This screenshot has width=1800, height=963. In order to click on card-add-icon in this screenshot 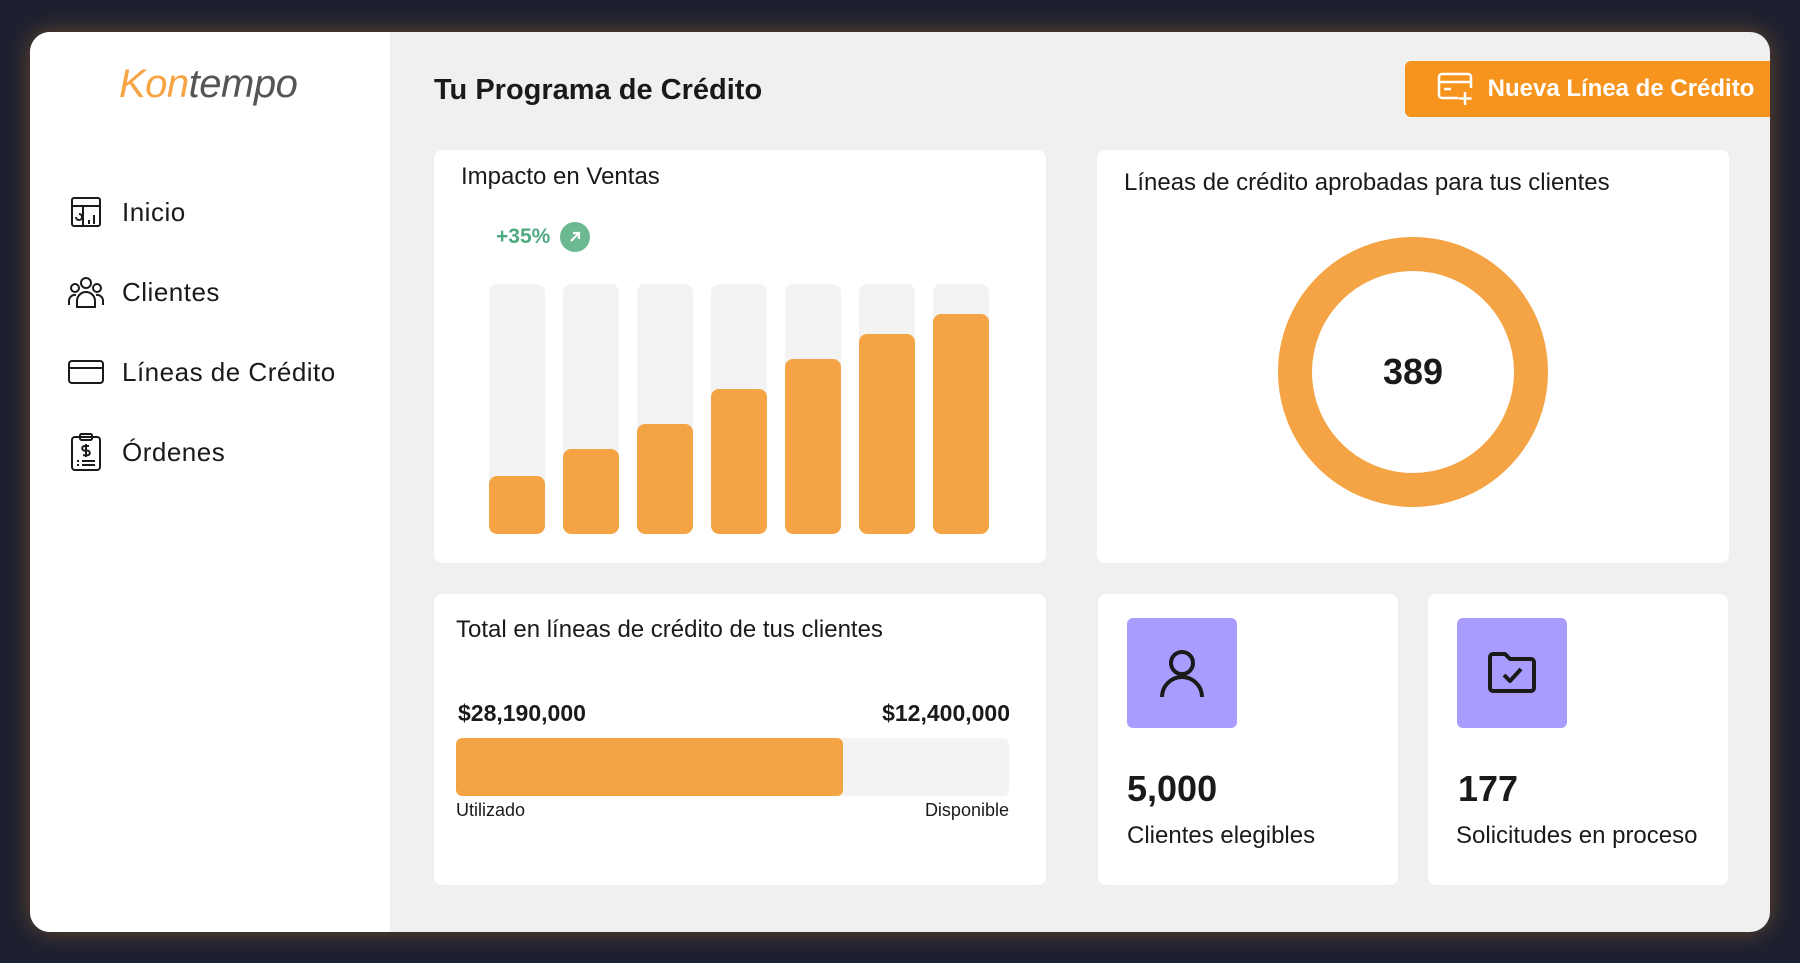, I will do `click(1455, 89)`.